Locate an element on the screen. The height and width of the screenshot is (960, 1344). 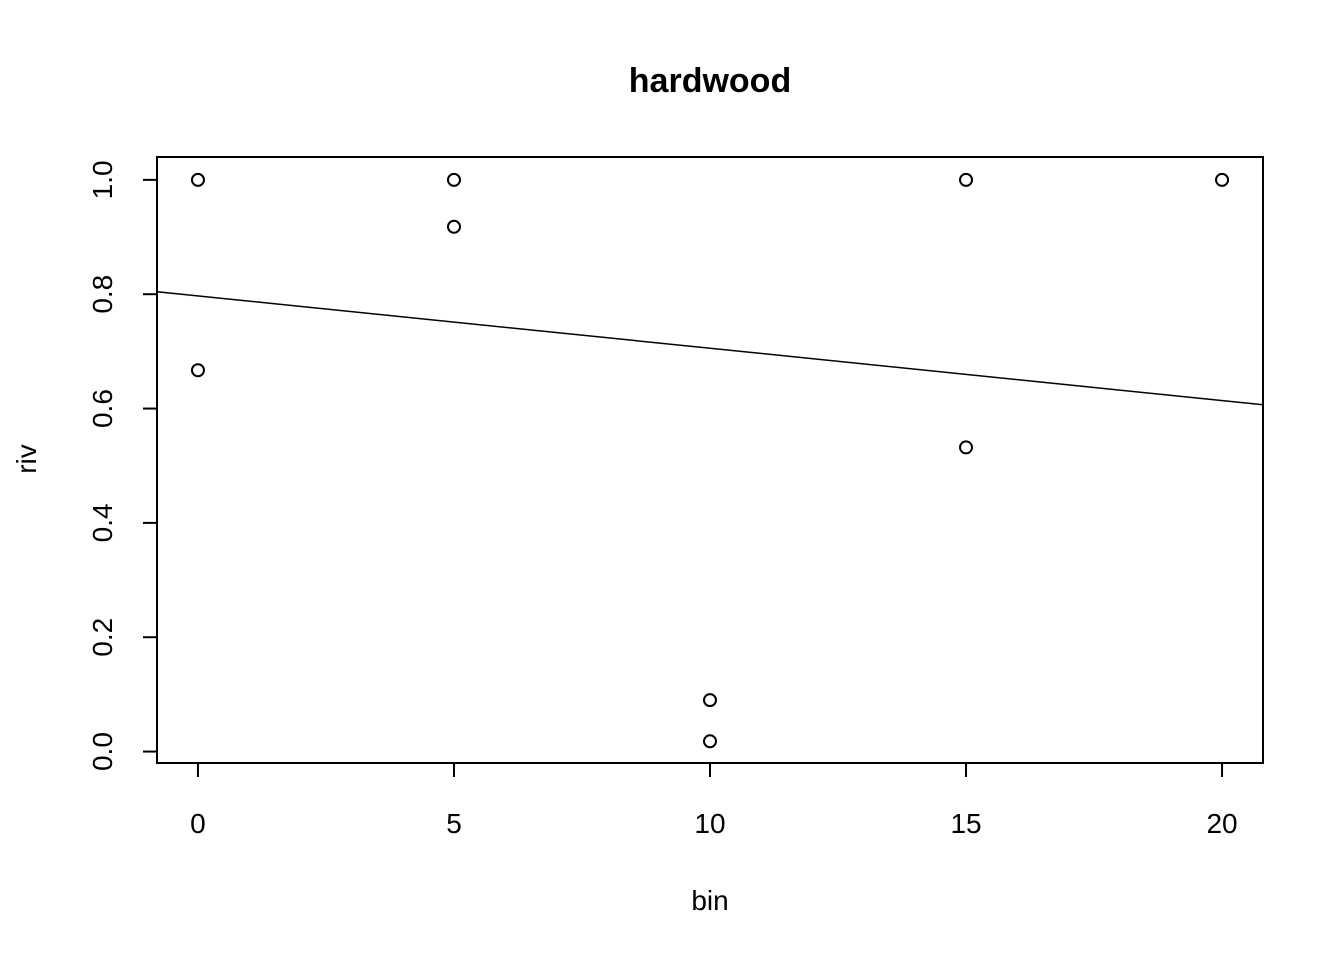
x-tick-label: 15 is located at coordinates (965, 823).